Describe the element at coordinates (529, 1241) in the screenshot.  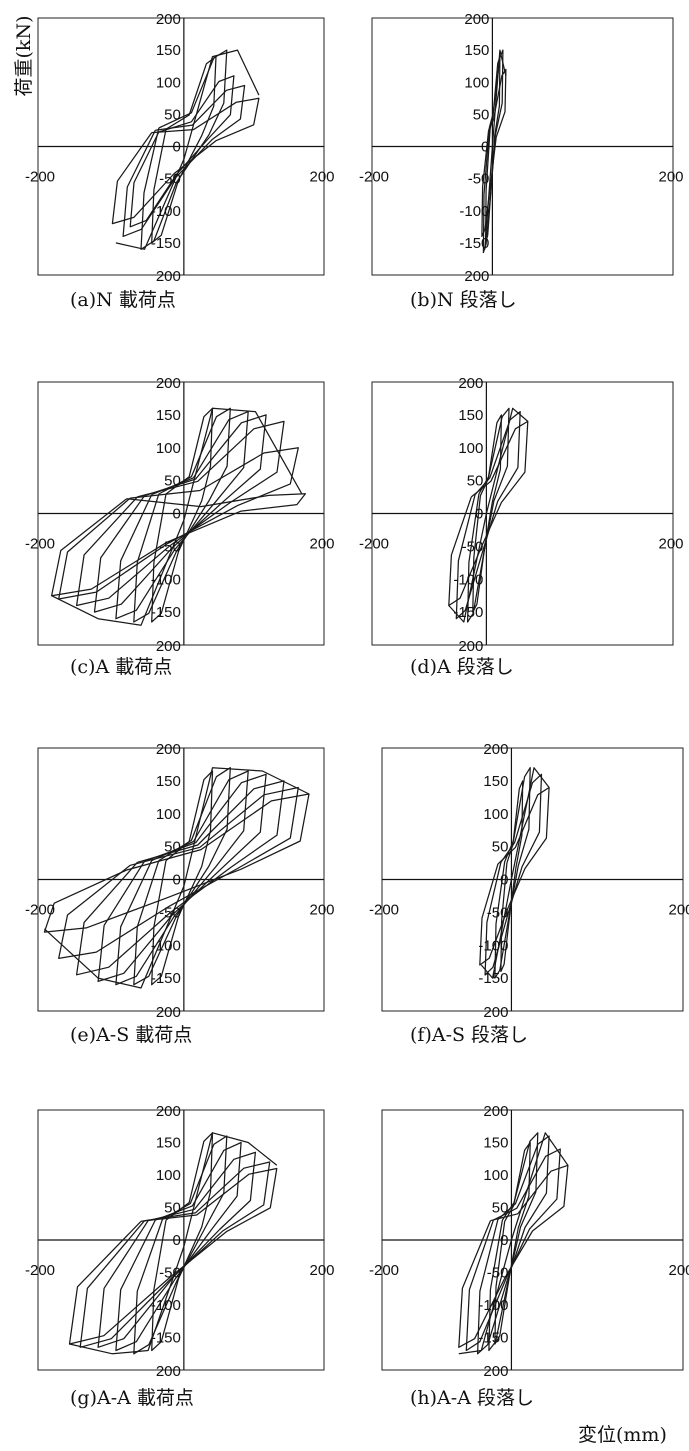
I see `chart-panel-h: 200 150 100 50 0 -50 -100 -150 200 -200 200` at that location.